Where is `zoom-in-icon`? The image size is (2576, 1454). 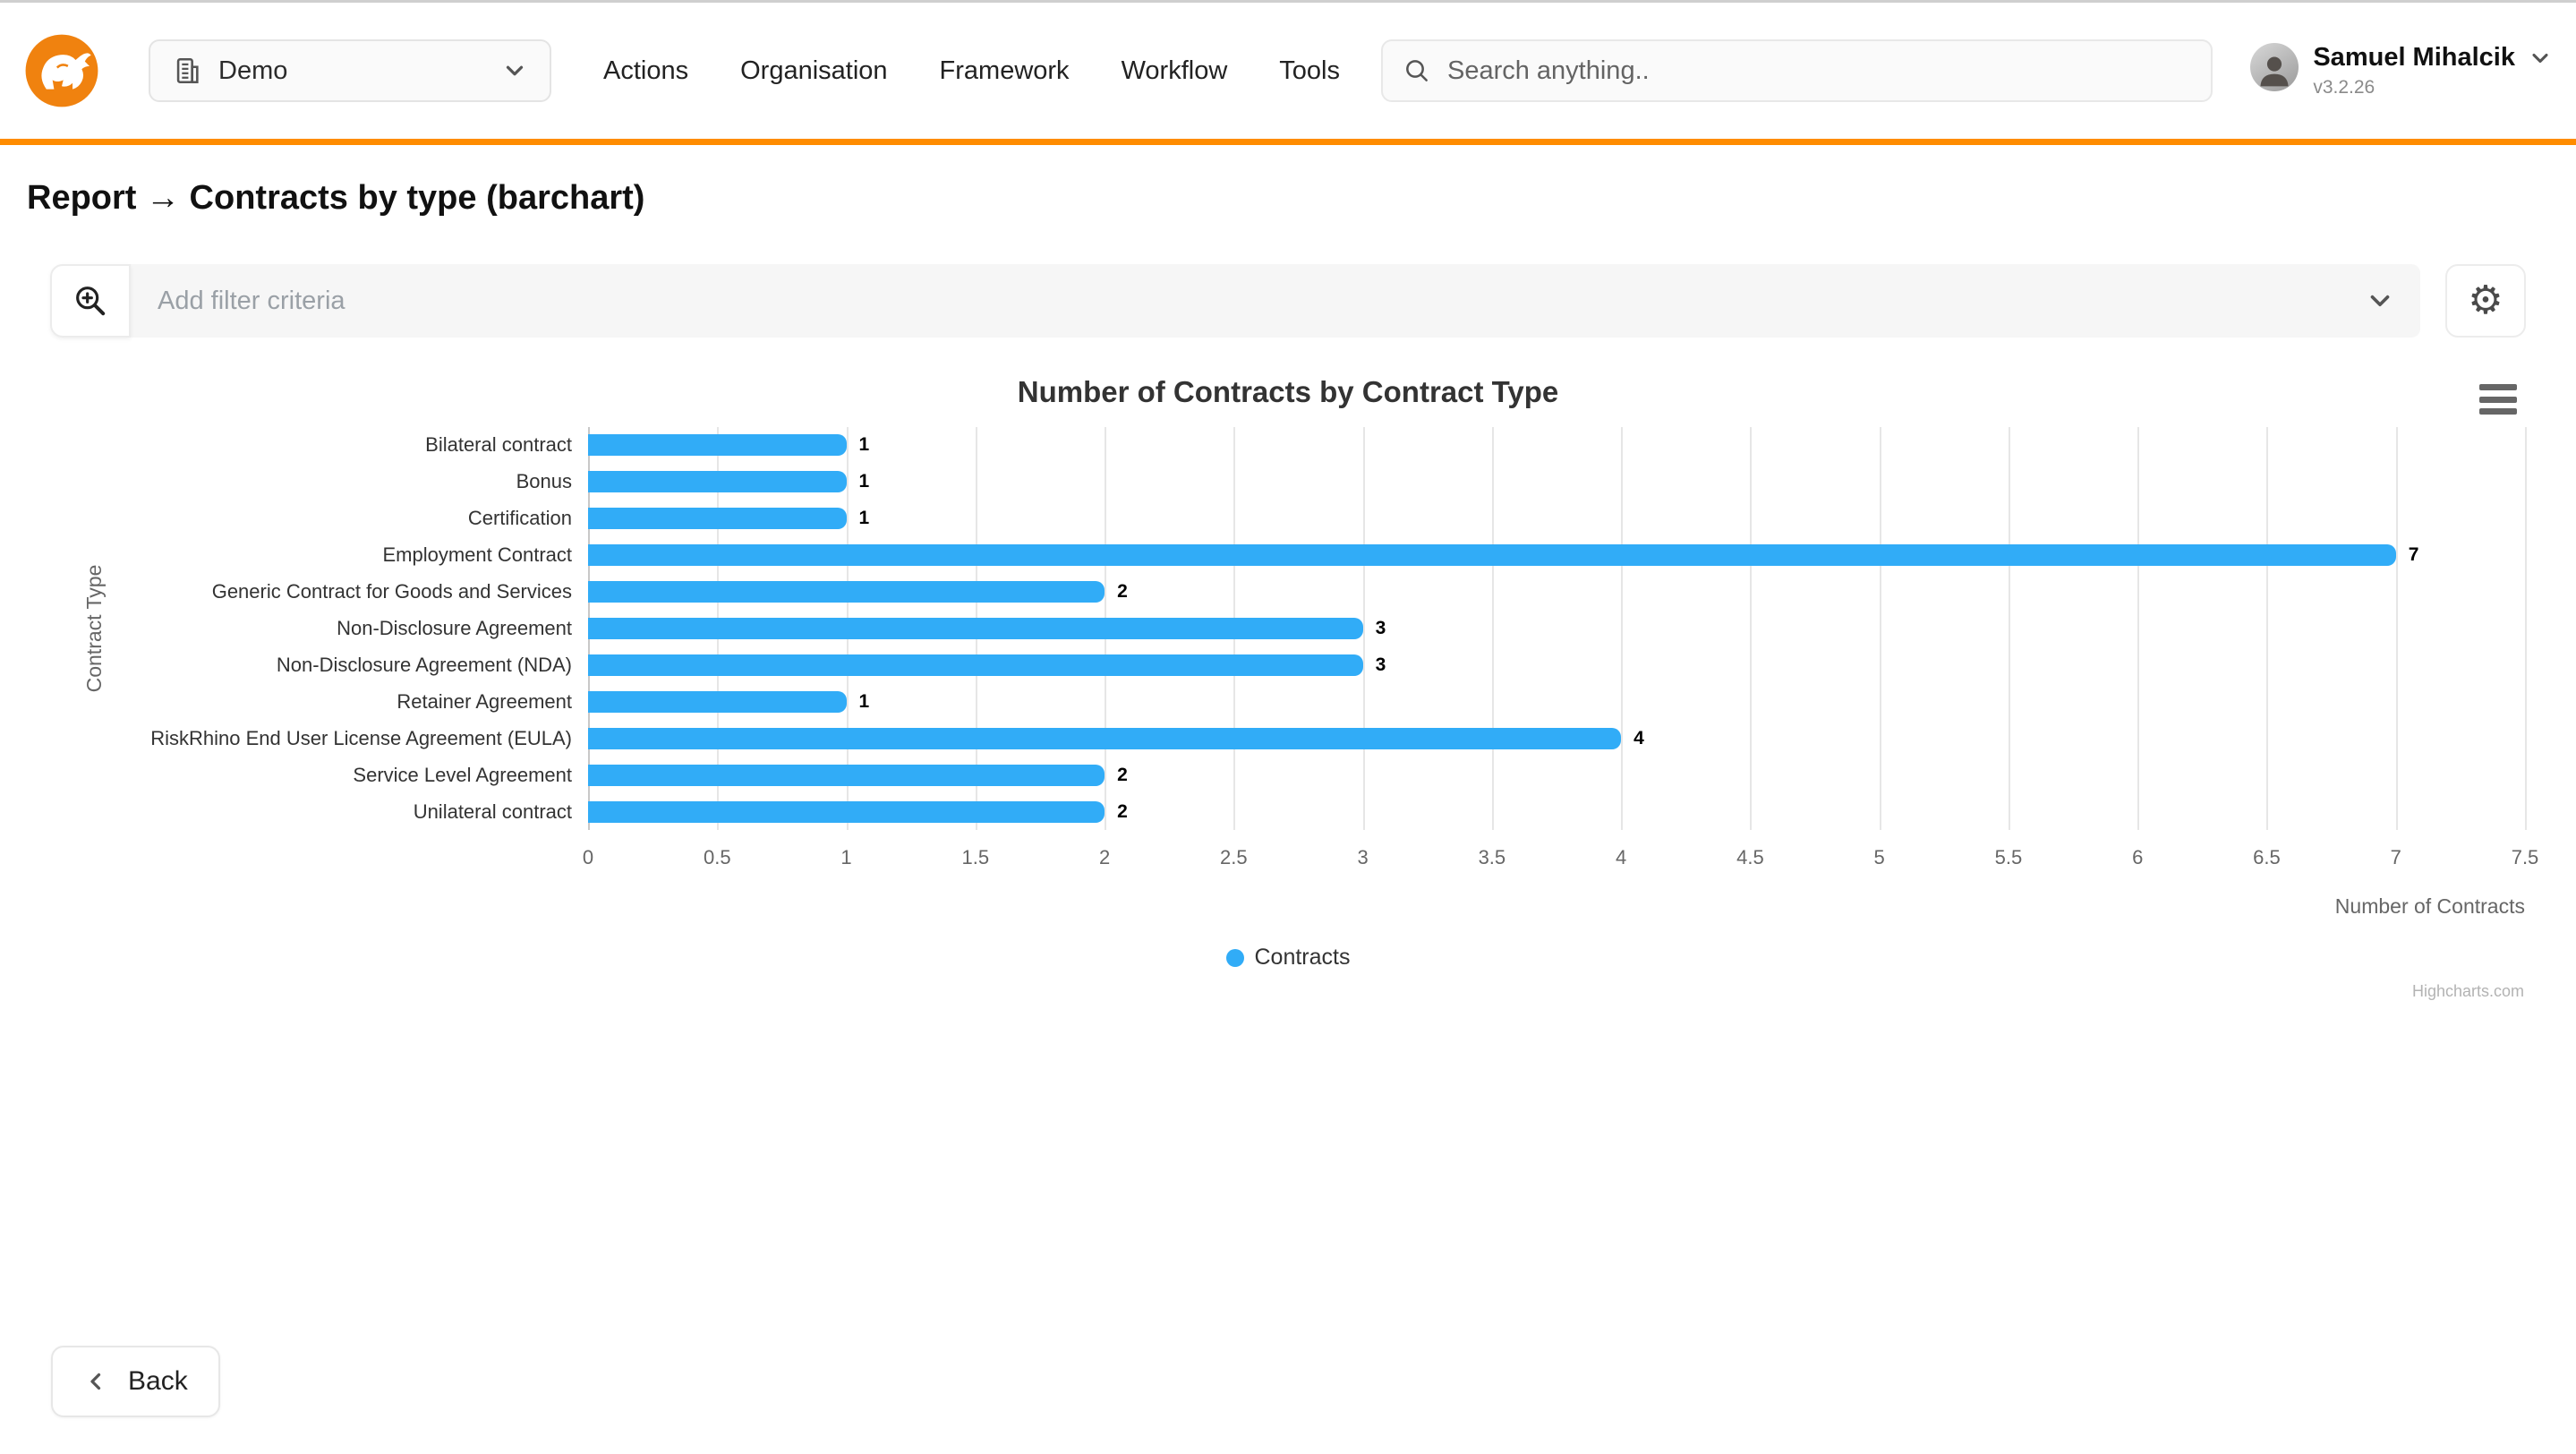 zoom-in-icon is located at coordinates (91, 301).